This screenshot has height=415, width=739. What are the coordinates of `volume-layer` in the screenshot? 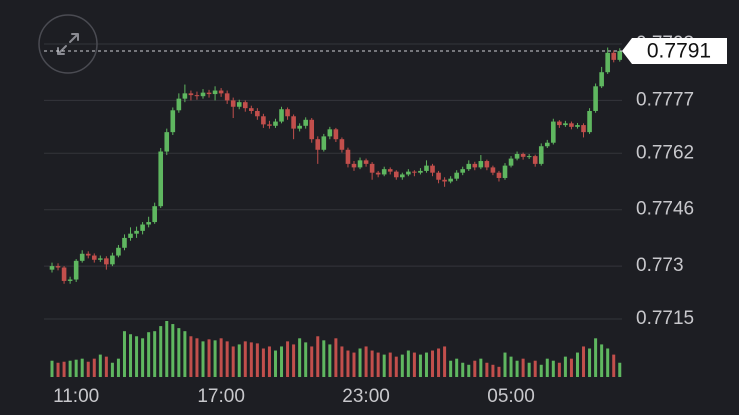 It's located at (336, 349).